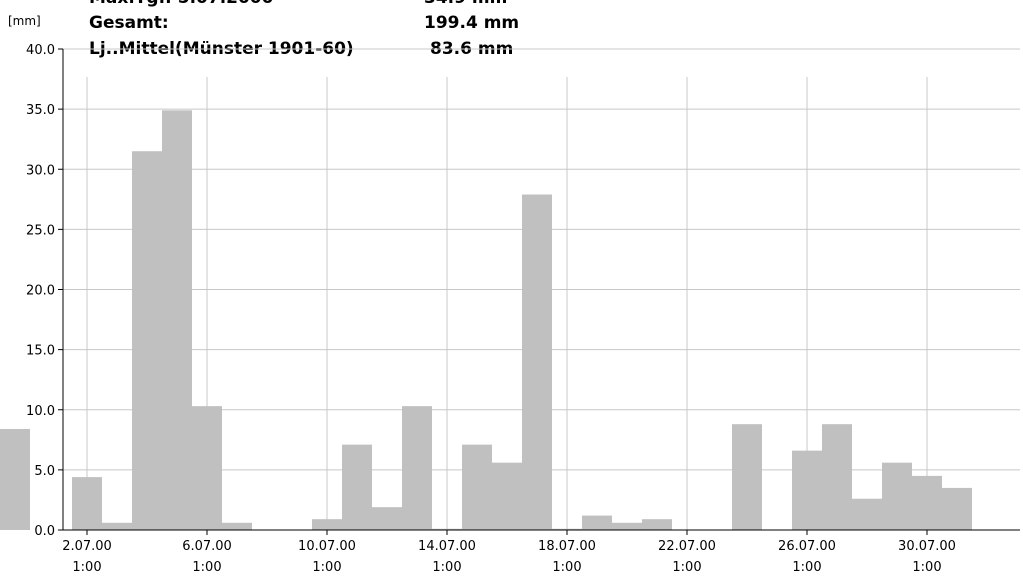  I want to click on y-tick-label: 40.0, so click(40, 50).